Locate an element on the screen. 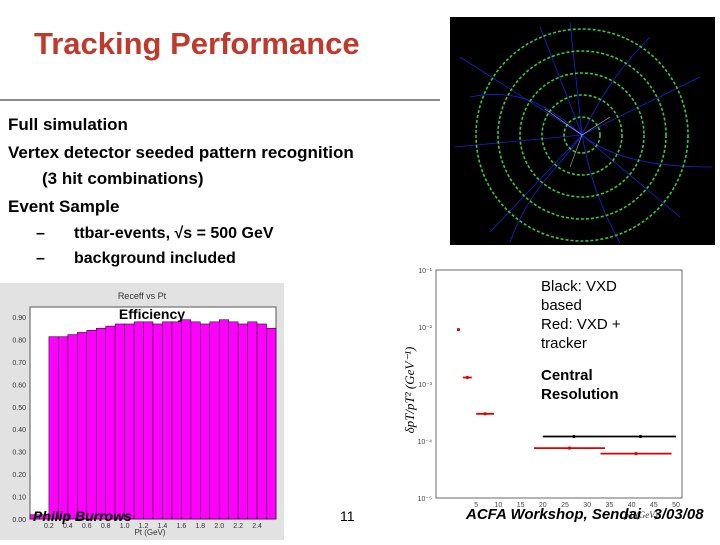 This screenshot has width=720, height=545. hist-y-tick-label: 0.10 is located at coordinates (19, 498).